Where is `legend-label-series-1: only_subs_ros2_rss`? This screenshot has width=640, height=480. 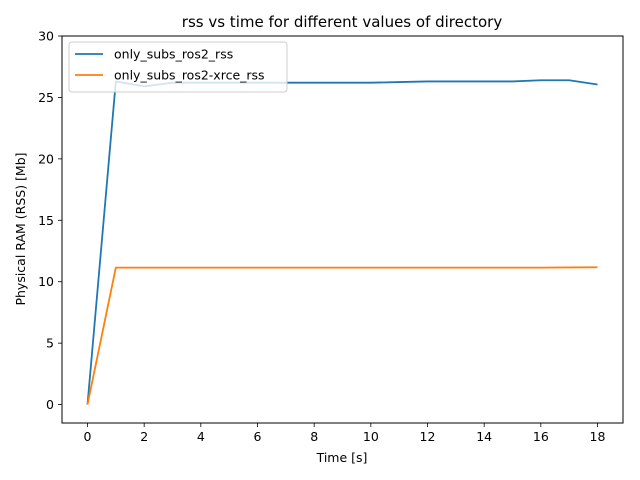 legend-label-series-1: only_subs_ros2_rss is located at coordinates (173, 54).